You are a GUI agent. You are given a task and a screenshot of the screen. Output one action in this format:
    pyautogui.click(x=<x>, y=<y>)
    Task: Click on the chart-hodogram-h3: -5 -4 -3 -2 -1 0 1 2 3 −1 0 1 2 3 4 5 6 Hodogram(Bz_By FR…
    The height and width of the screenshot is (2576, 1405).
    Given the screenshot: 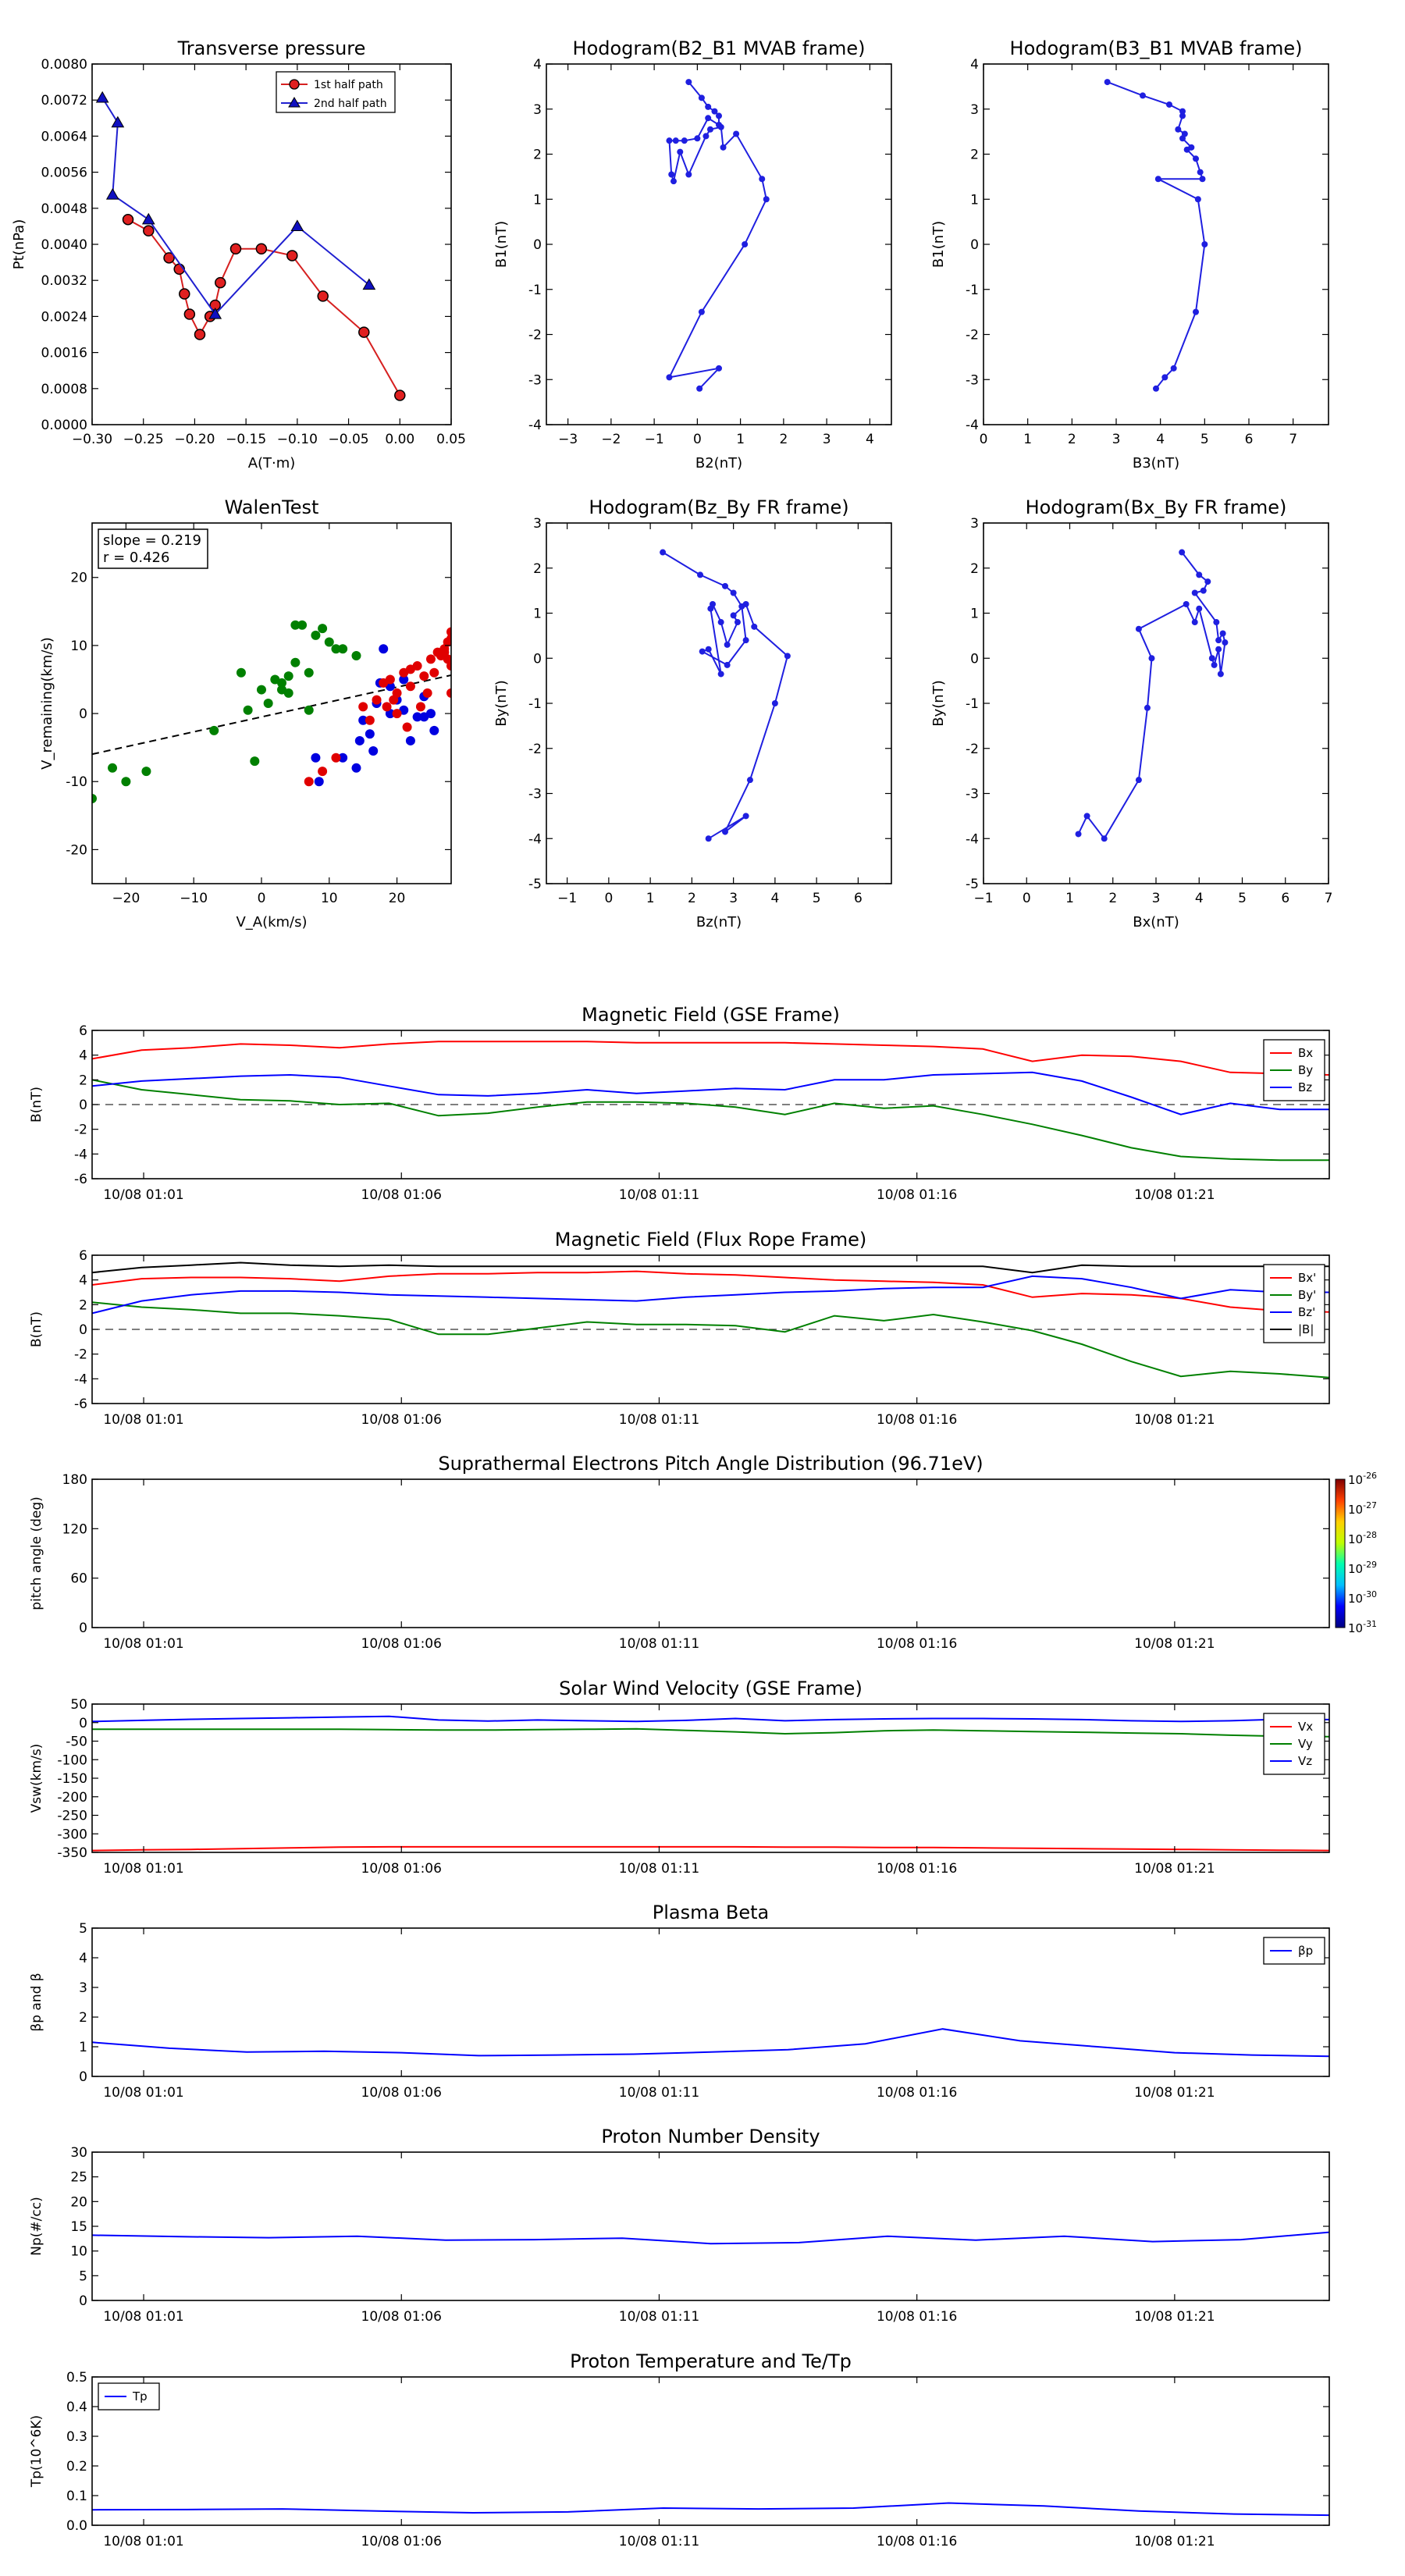 What is the action you would take?
    pyautogui.click(x=692, y=713)
    